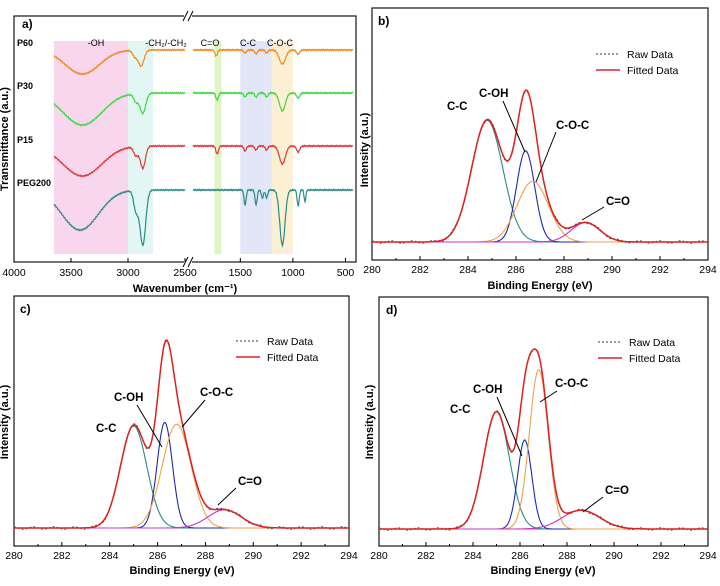 This screenshot has height=586, width=720. What do you see at coordinates (637, 63) in the screenshot?
I see `legend-b: Raw Data Fitted Data` at bounding box center [637, 63].